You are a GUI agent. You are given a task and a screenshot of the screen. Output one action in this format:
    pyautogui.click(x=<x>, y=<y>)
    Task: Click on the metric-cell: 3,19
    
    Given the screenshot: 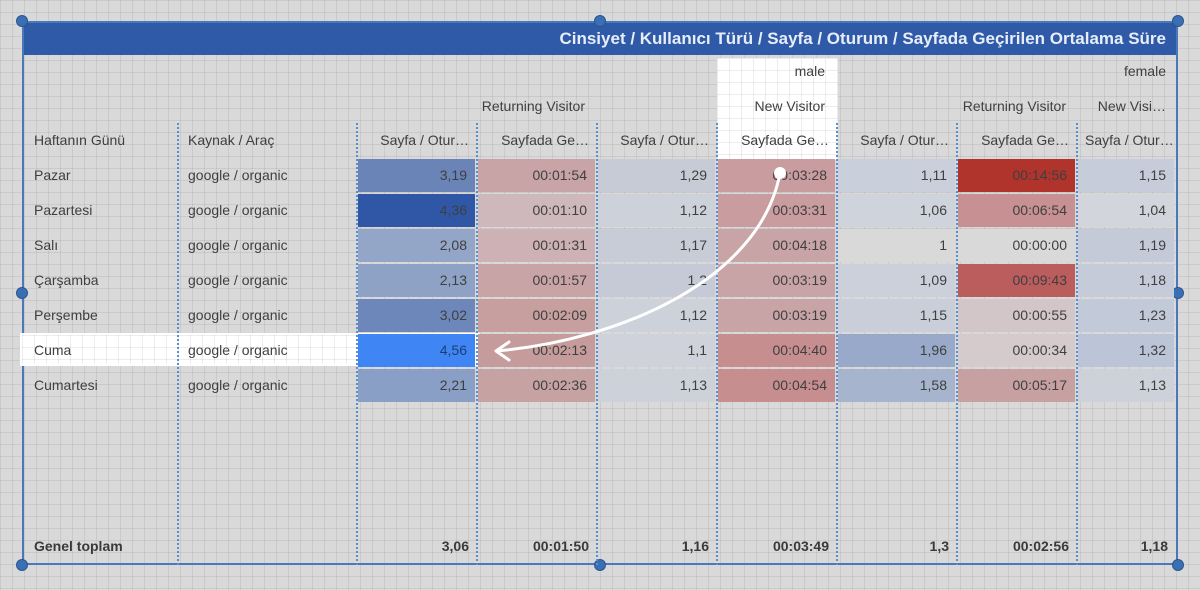 What is the action you would take?
    pyautogui.click(x=416, y=175)
    